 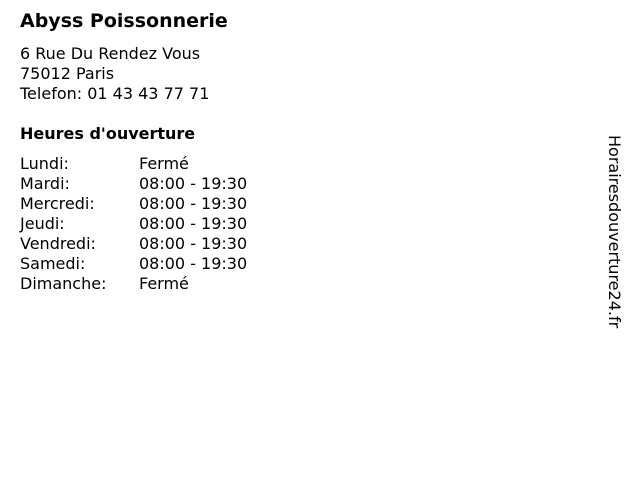 What do you see at coordinates (110, 53) in the screenshot?
I see `street: 6 Rue Du Rendez Vous` at bounding box center [110, 53].